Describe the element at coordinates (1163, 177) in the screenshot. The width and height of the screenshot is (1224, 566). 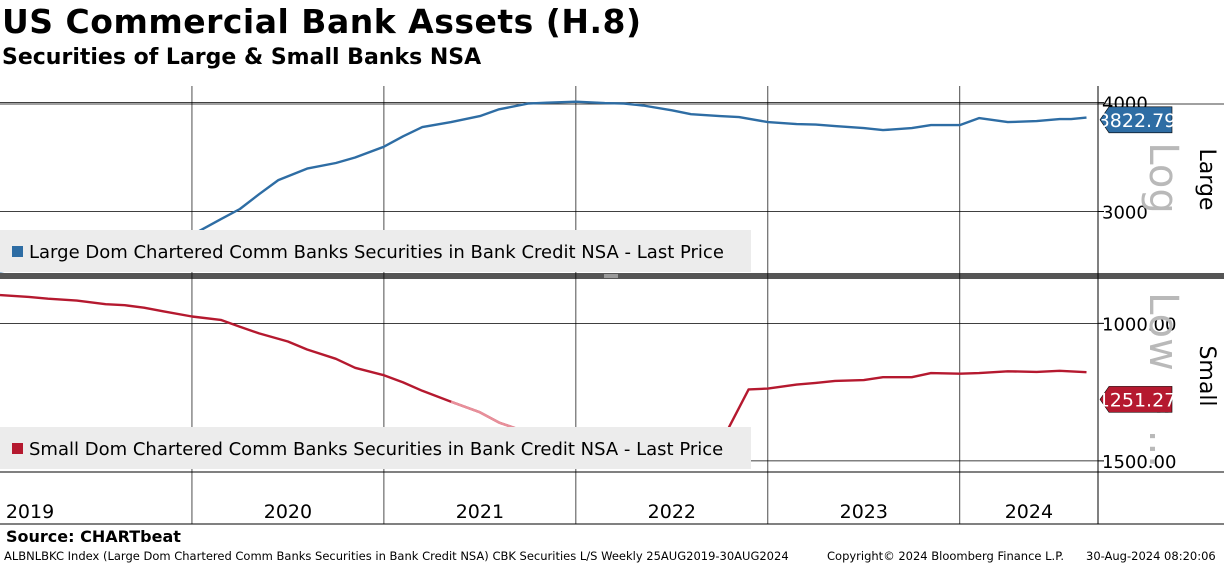
I see `top-scale-watermark: Log` at that location.